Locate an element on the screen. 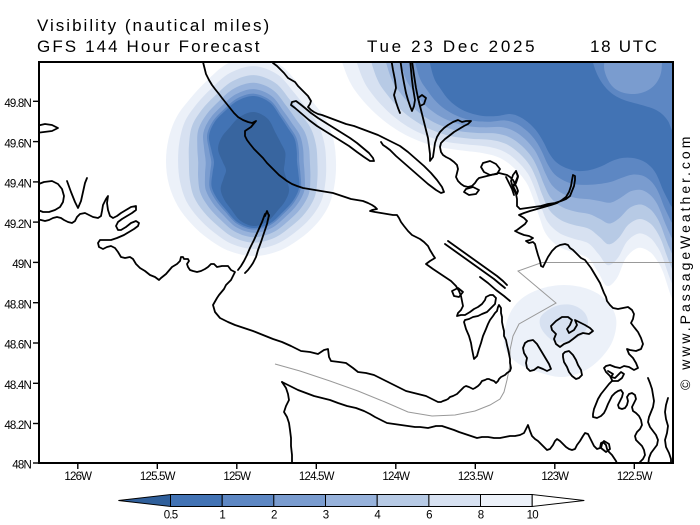 The height and width of the screenshot is (525, 700). svg-text: 124.5W is located at coordinates (317, 477).